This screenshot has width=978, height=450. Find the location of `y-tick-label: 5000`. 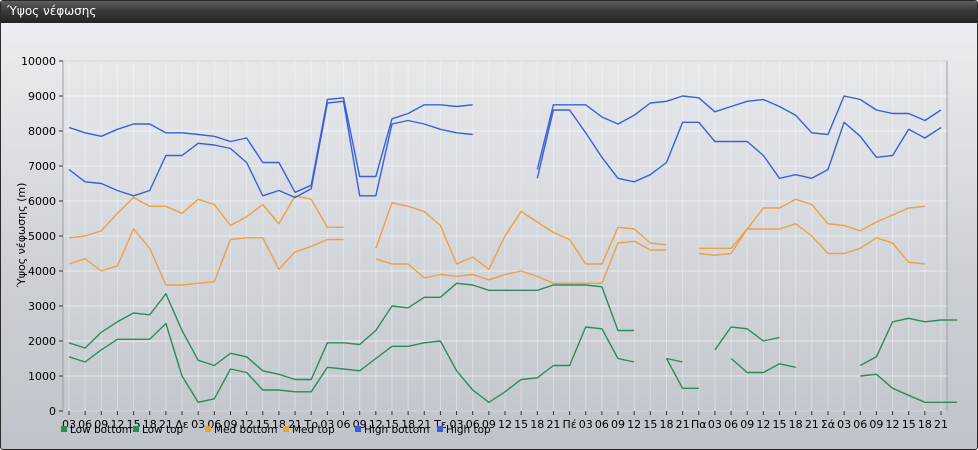

y-tick-label: 5000 is located at coordinates (42, 236).